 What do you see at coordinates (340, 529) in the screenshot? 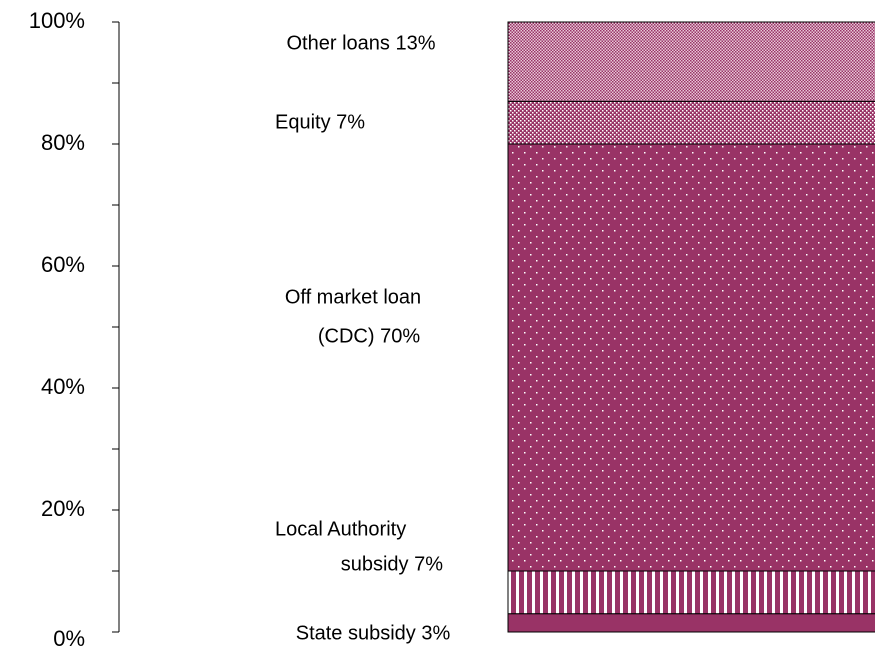
I see `segment-label: Local Authority` at bounding box center [340, 529].